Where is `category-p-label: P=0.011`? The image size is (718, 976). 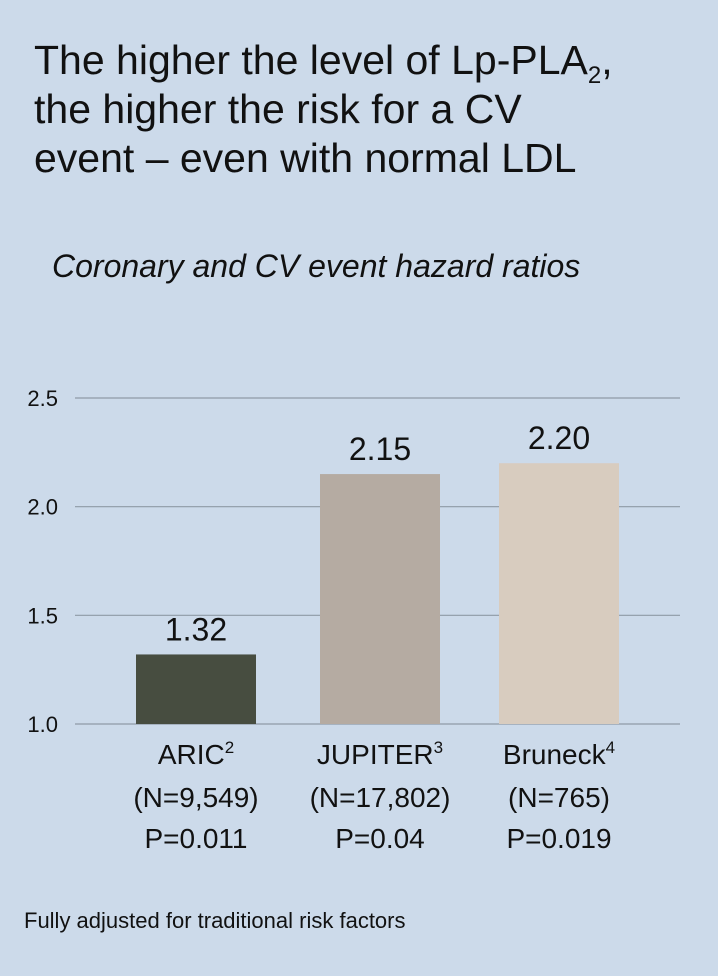
category-p-label: P=0.011 is located at coordinates (195, 838).